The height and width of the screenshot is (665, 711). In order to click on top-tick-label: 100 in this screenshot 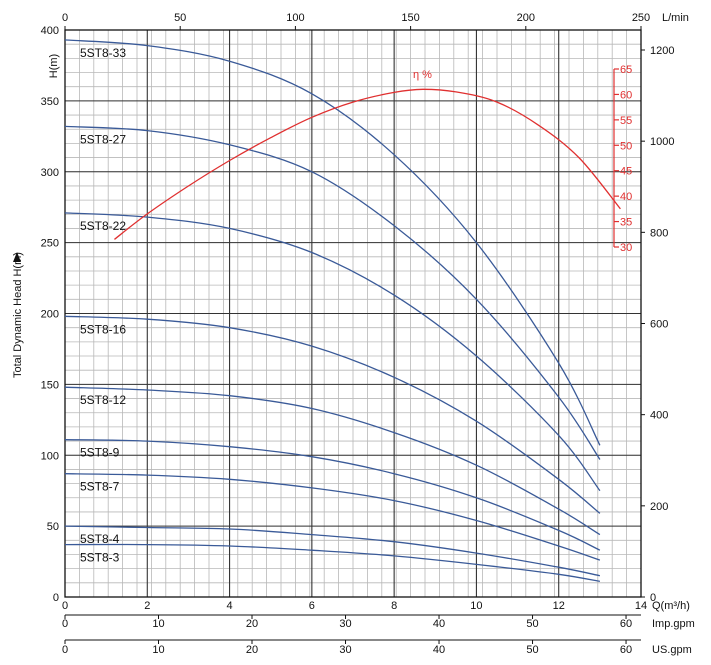, I will do `click(295, 18)`.